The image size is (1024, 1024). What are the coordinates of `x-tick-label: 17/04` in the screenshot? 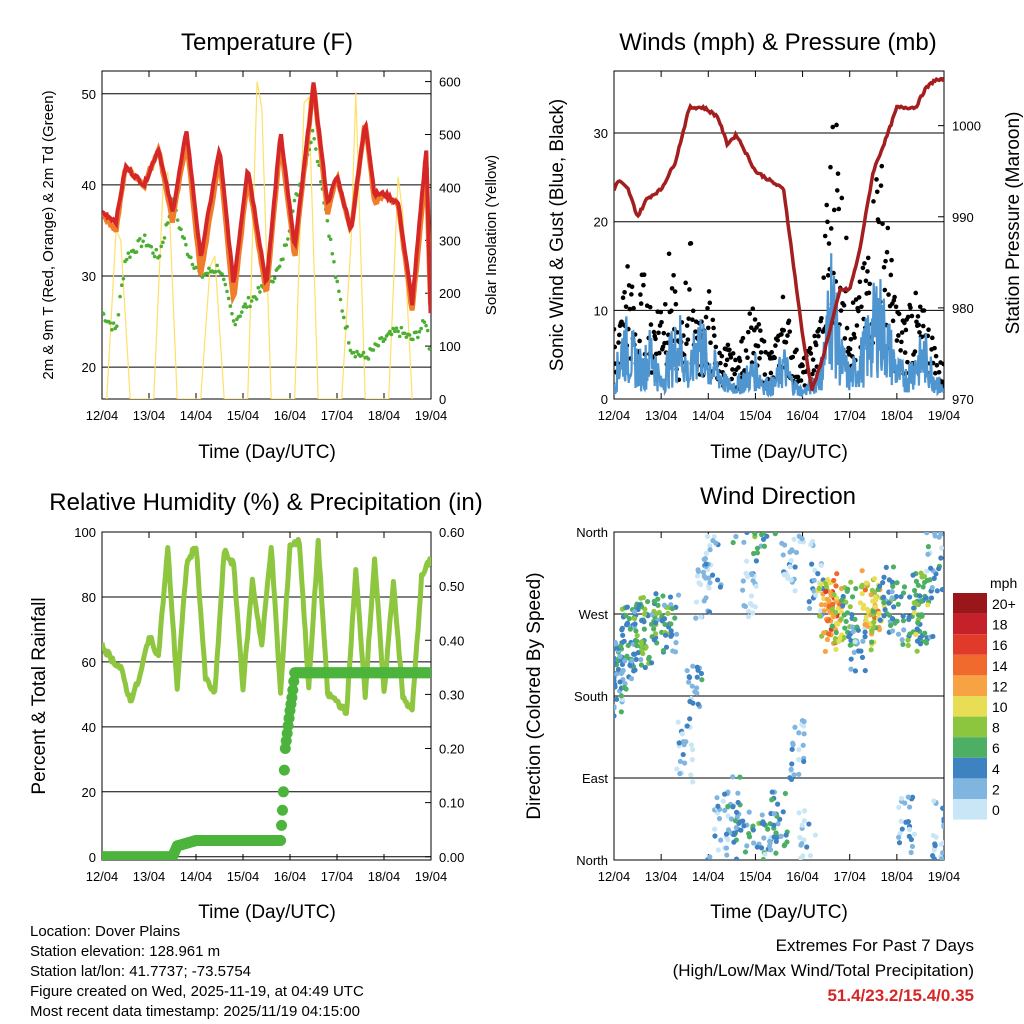 It's located at (337, 876).